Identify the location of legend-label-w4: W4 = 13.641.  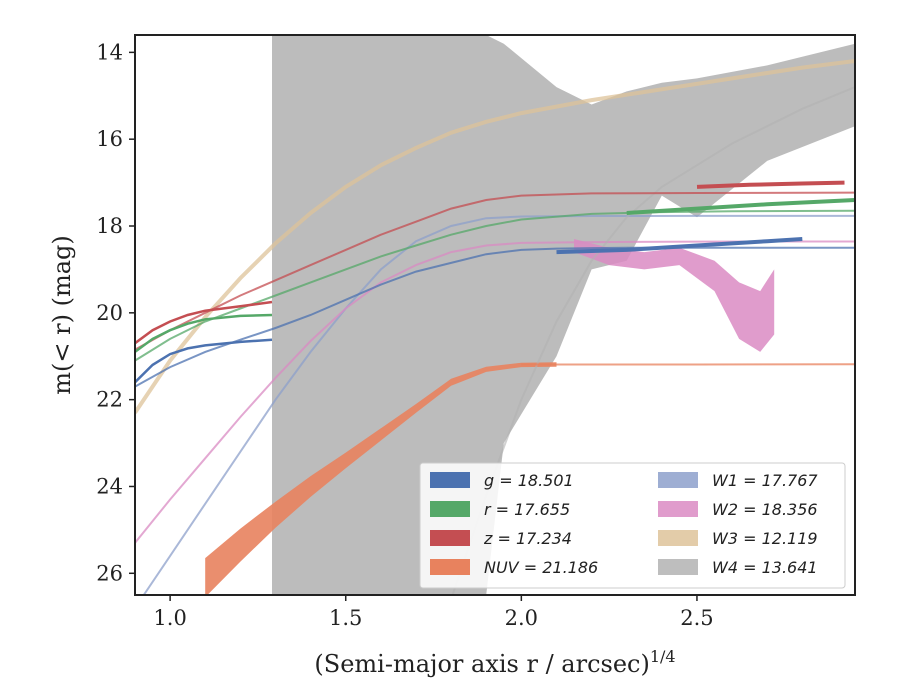
(765, 567).